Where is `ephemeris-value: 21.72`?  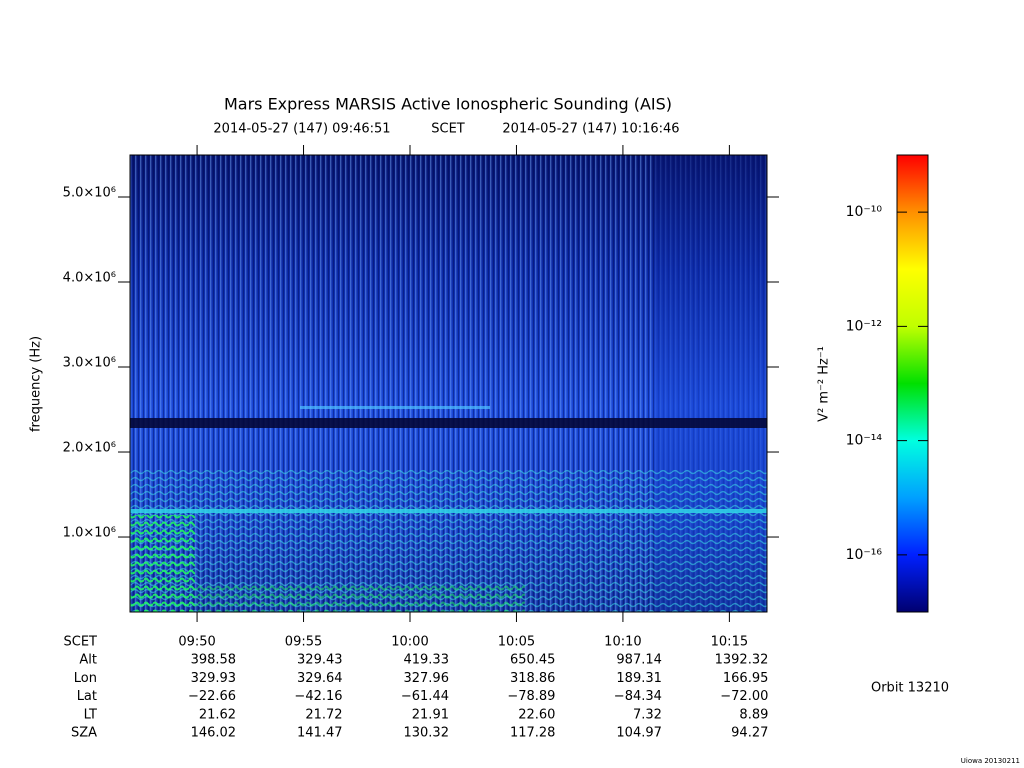 ephemeris-value: 21.72 is located at coordinates (323, 714).